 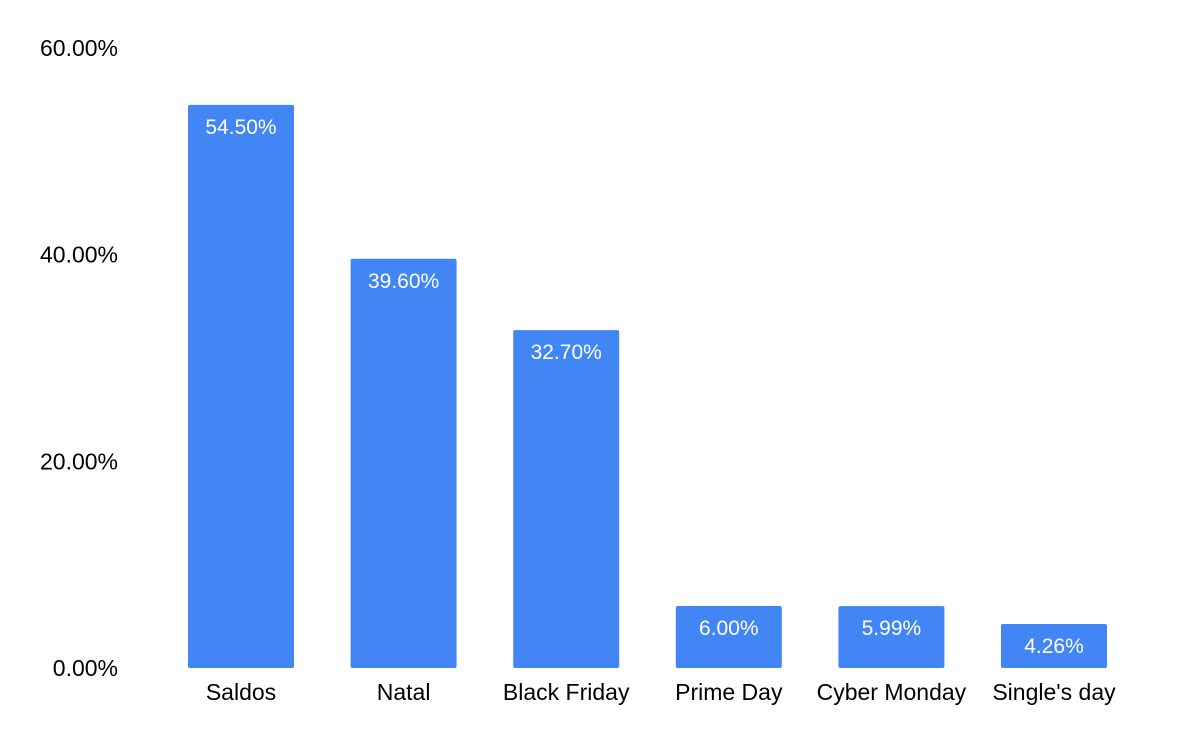 What do you see at coordinates (241, 692) in the screenshot?
I see `x-tick-label: Saldos` at bounding box center [241, 692].